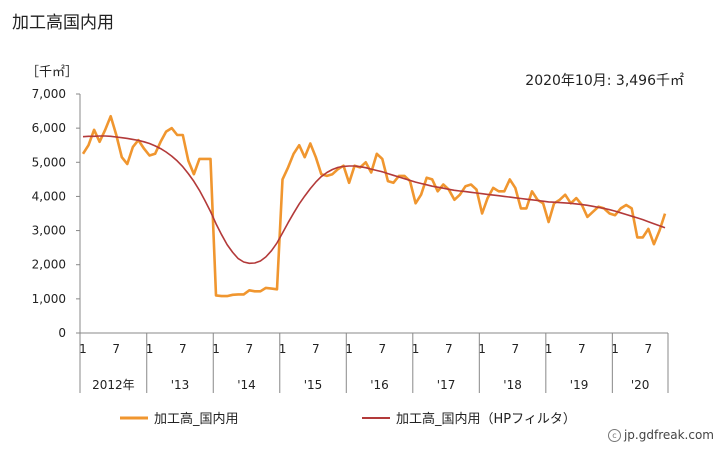 The height and width of the screenshot is (450, 728). I want to click on y-tick-label: 0, so click(62, 333).